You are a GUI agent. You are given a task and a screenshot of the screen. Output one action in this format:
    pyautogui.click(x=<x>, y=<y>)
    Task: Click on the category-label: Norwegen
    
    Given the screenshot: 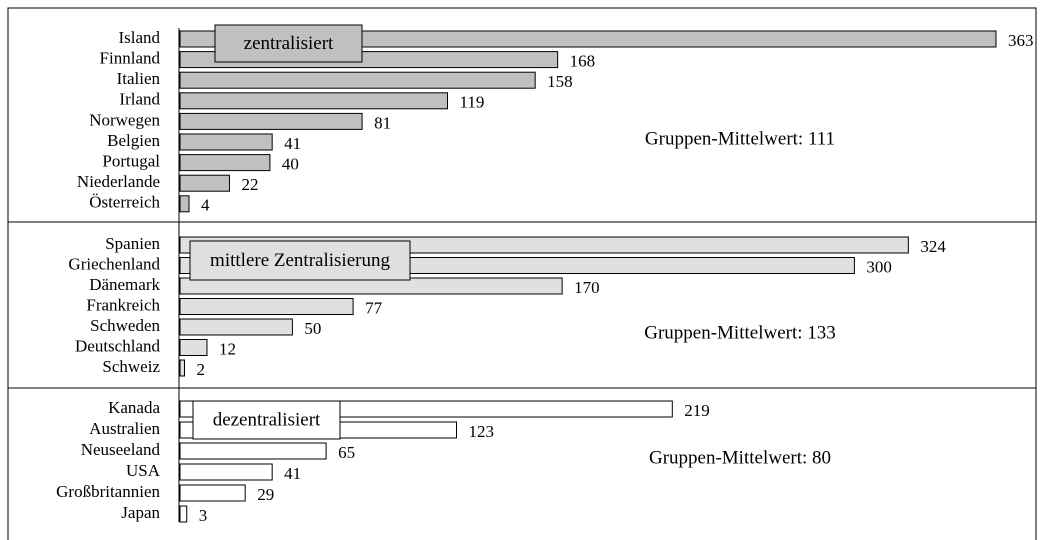 What is the action you would take?
    pyautogui.click(x=124, y=119)
    